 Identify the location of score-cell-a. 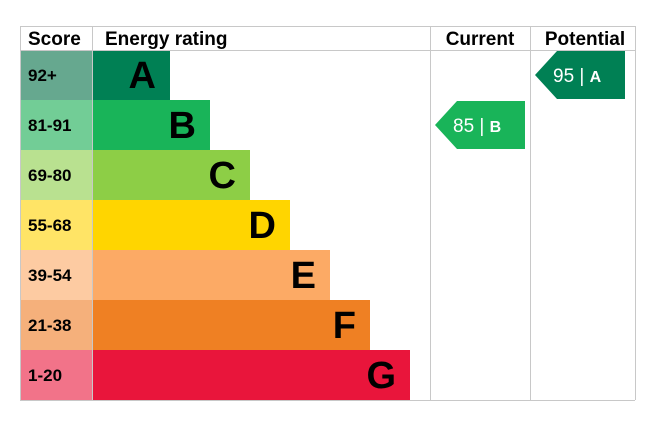
(56, 75).